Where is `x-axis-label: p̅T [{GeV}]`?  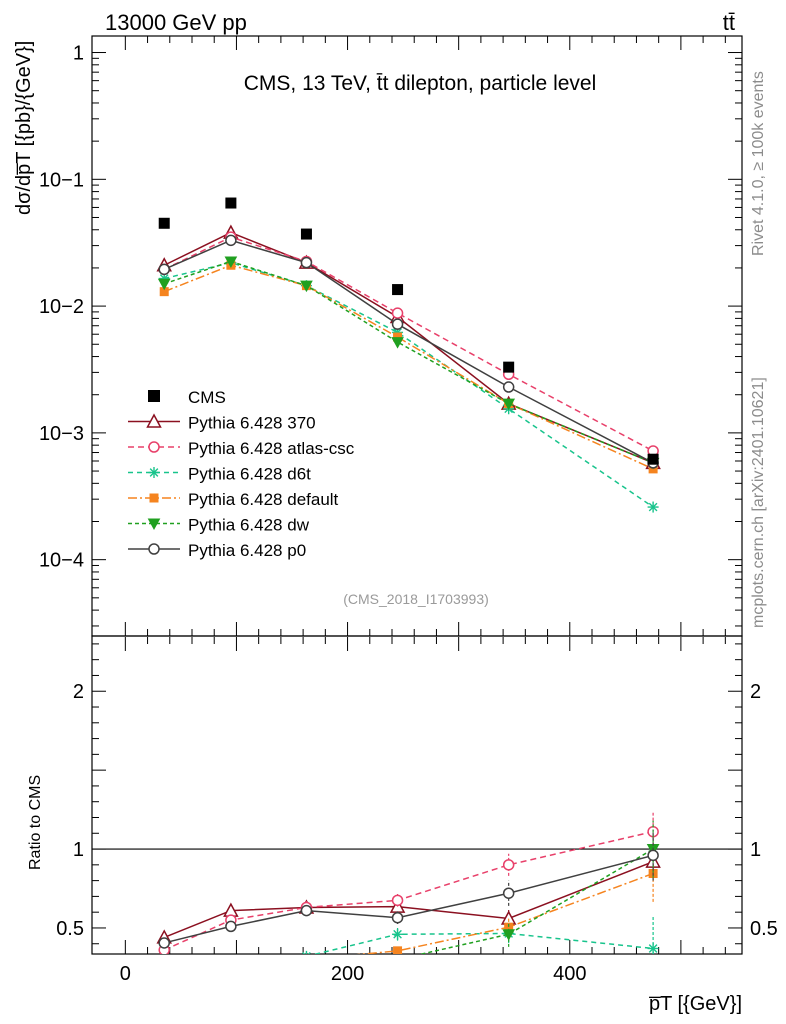
x-axis-label: p̅T [{GeV}] is located at coordinates (695, 1004).